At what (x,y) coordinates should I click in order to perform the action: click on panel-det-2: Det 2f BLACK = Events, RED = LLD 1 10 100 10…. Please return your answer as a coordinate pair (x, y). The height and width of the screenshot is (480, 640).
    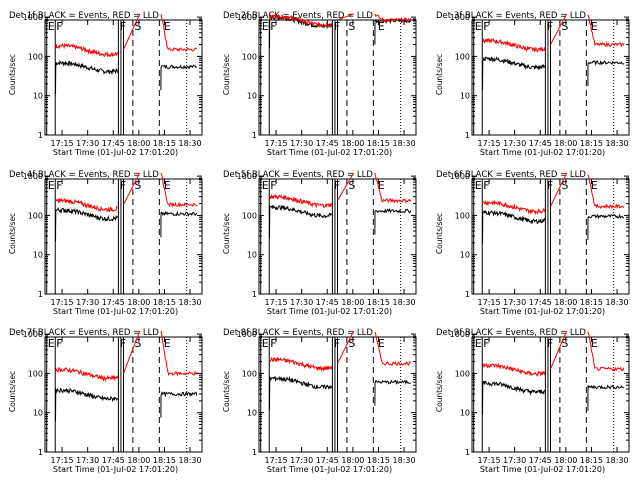
    Looking at the image, I should click on (319, 84).